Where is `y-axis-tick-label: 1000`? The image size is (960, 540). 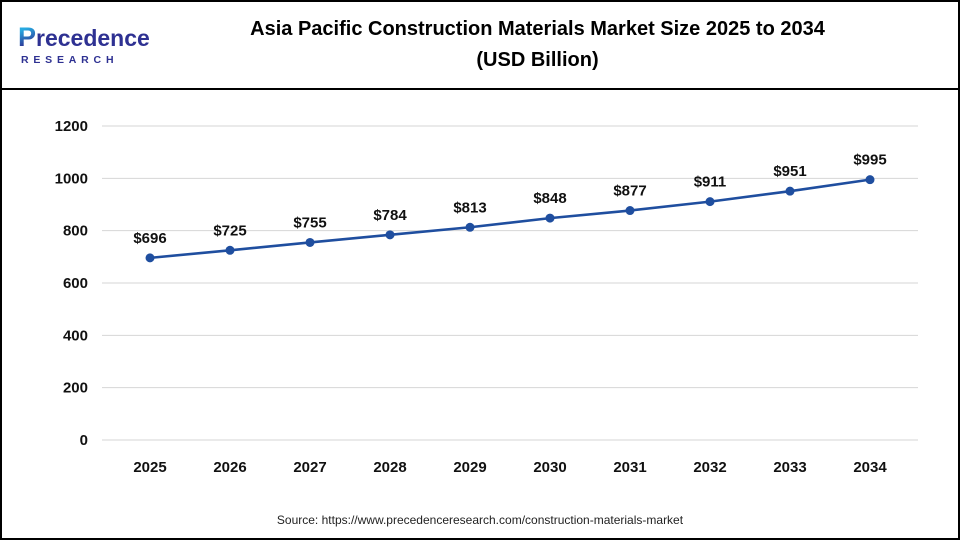
y-axis-tick-label: 1000 is located at coordinates (71, 178).